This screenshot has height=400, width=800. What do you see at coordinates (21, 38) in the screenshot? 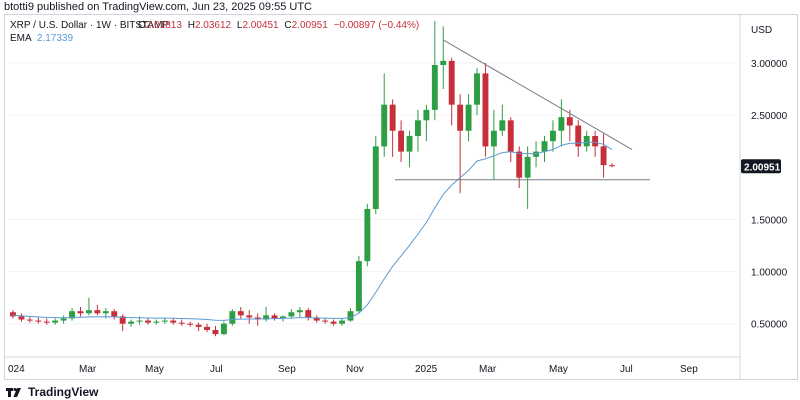
I see `ema-label: EMA` at bounding box center [21, 38].